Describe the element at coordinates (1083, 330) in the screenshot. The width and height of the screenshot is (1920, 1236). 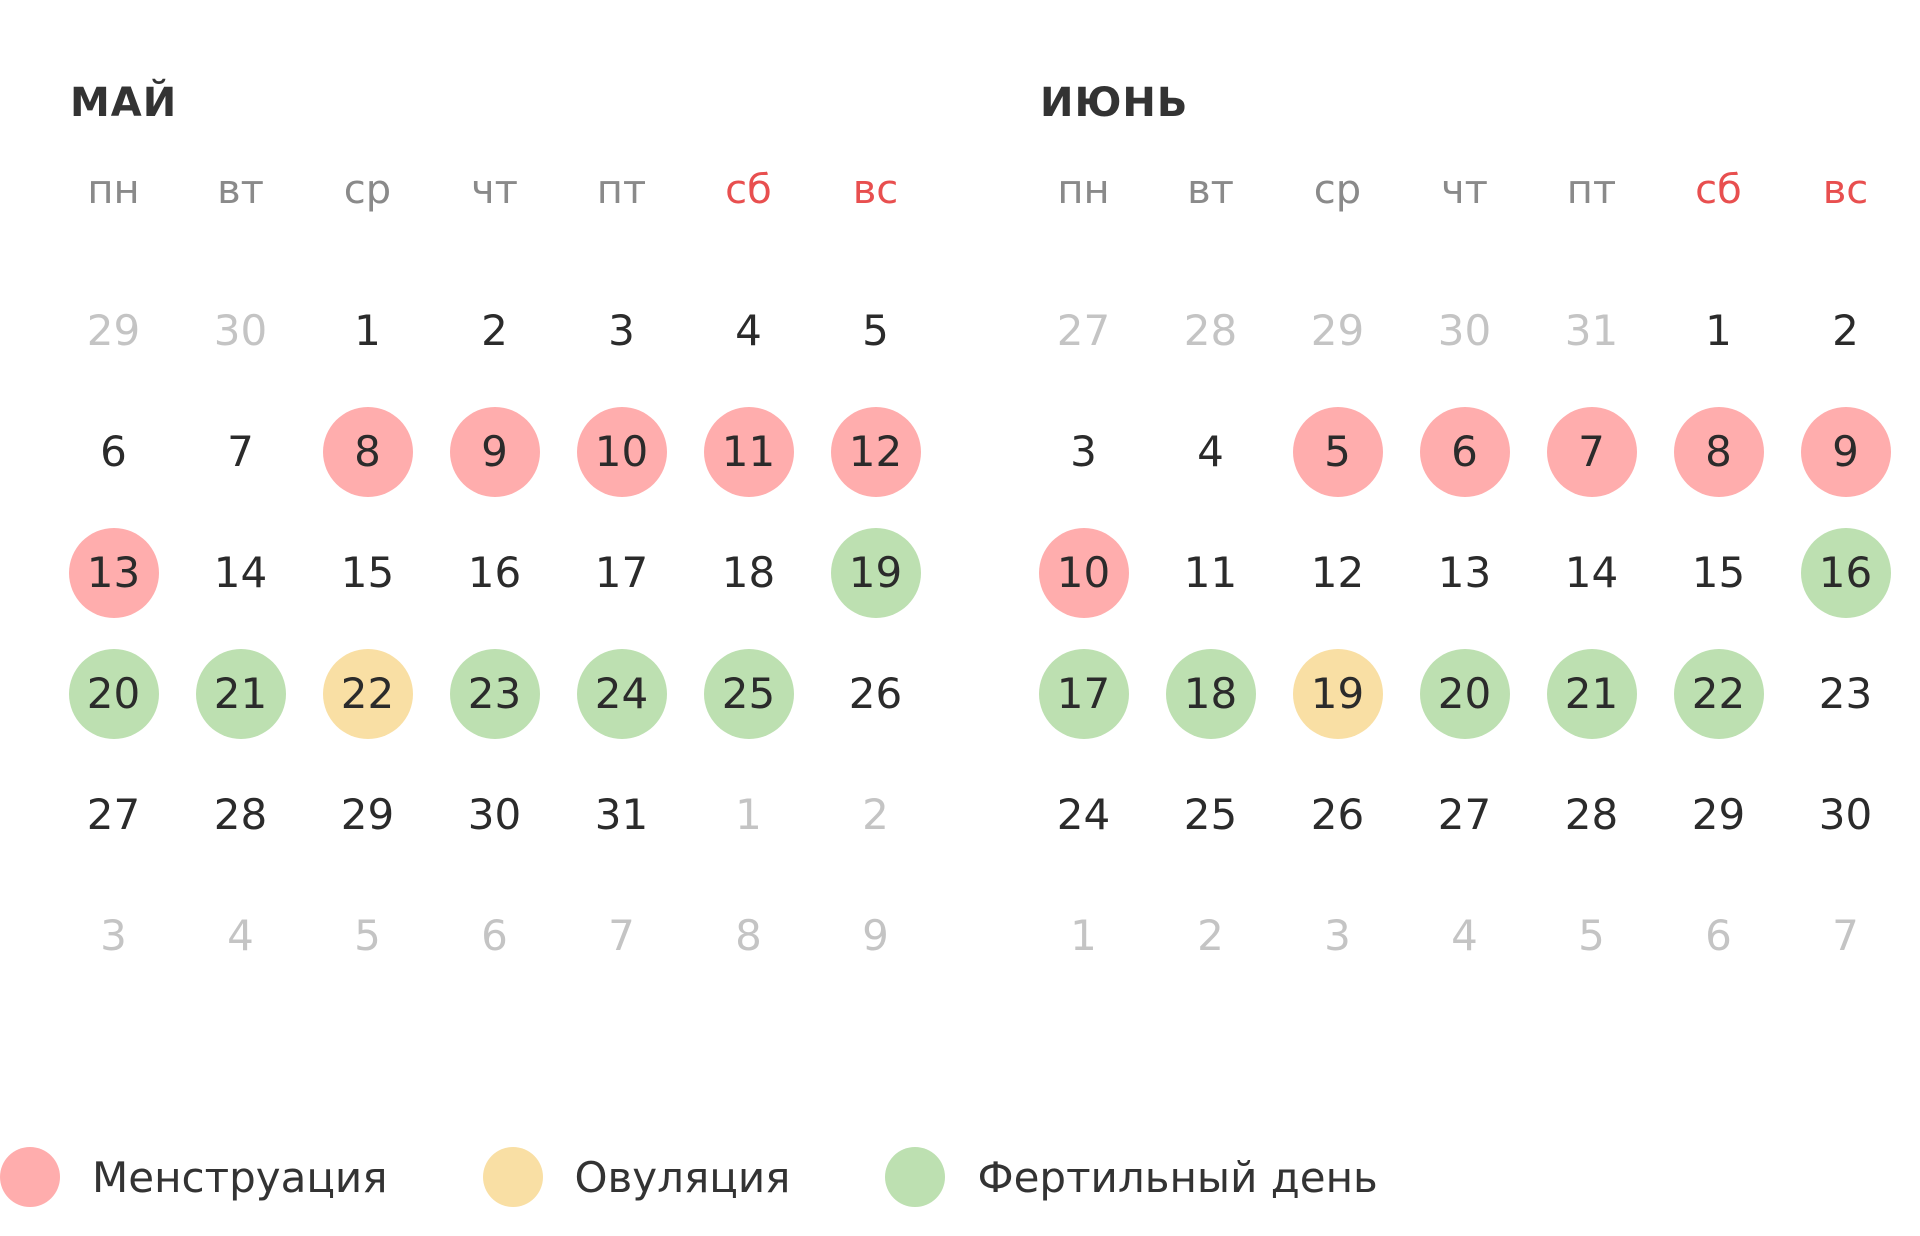
I see `day-cell-outside-month: 27` at that location.